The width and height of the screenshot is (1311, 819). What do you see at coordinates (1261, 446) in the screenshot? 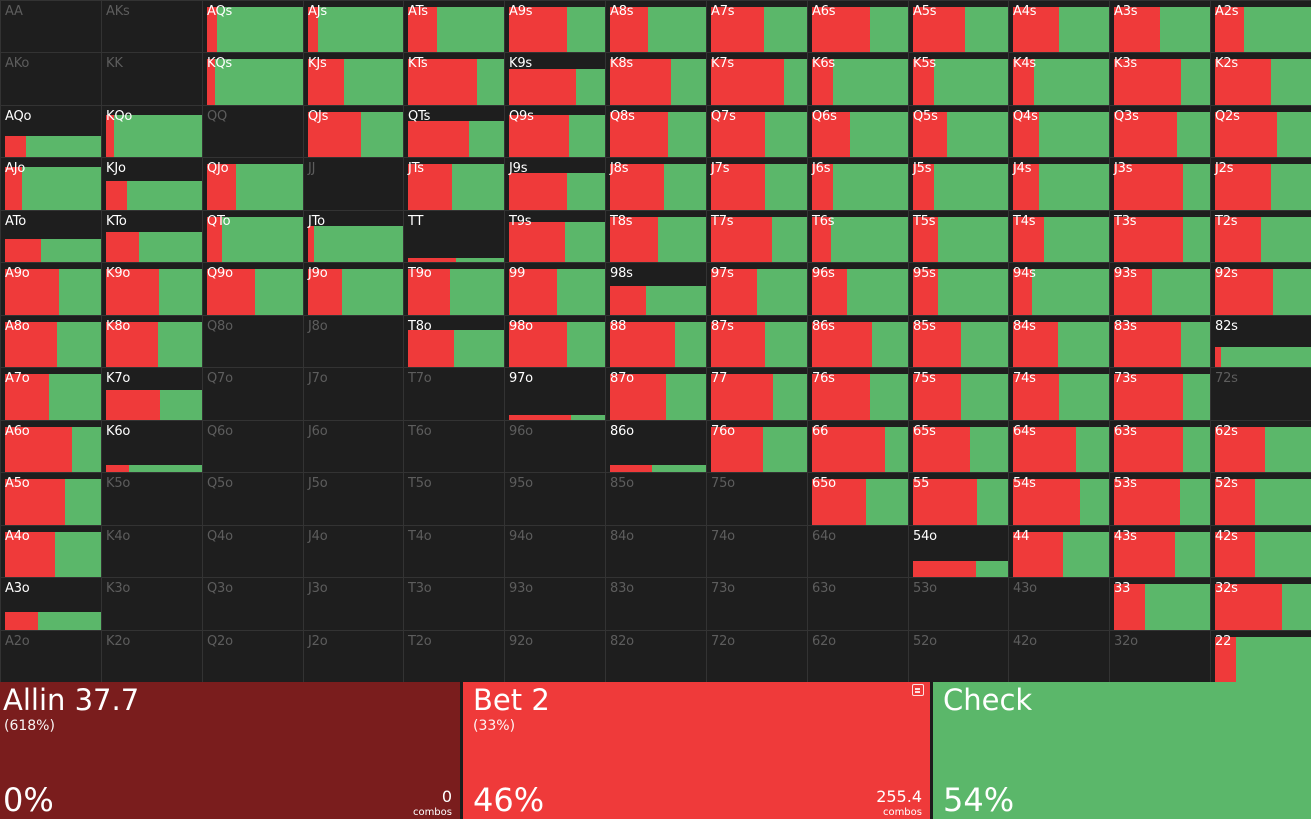
I see `hand-cell: 62s` at bounding box center [1261, 446].